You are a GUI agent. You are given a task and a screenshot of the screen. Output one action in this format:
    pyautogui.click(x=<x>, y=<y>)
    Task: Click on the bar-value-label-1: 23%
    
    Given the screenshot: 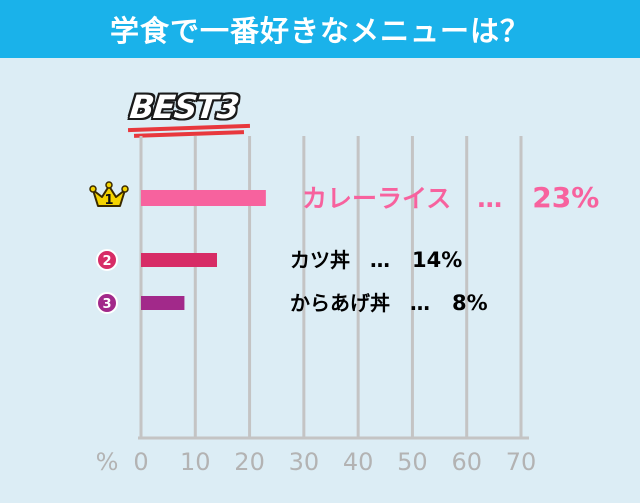 What is the action you would take?
    pyautogui.click(x=565, y=197)
    